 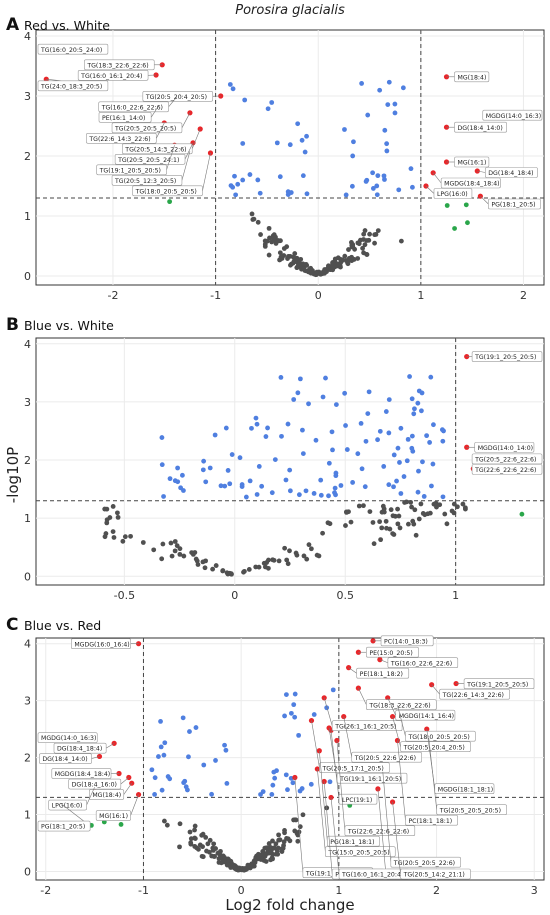 What do you see at coordinates (27, 815) in the screenshot?
I see `y-tick-label: 1` at bounding box center [27, 815].